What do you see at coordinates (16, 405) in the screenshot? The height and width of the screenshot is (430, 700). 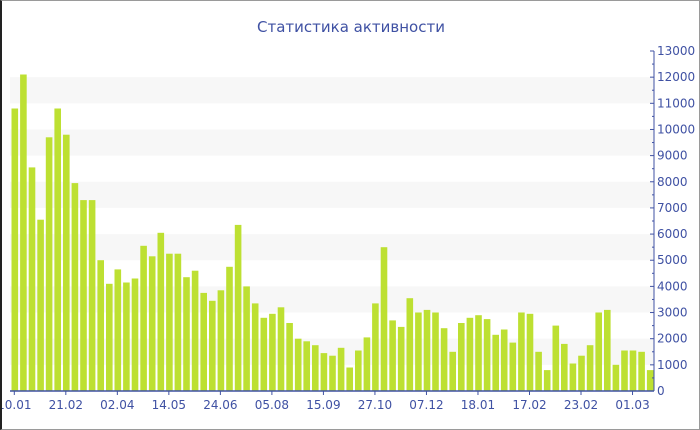 I see `x-tick-label: 10.01` at bounding box center [16, 405].